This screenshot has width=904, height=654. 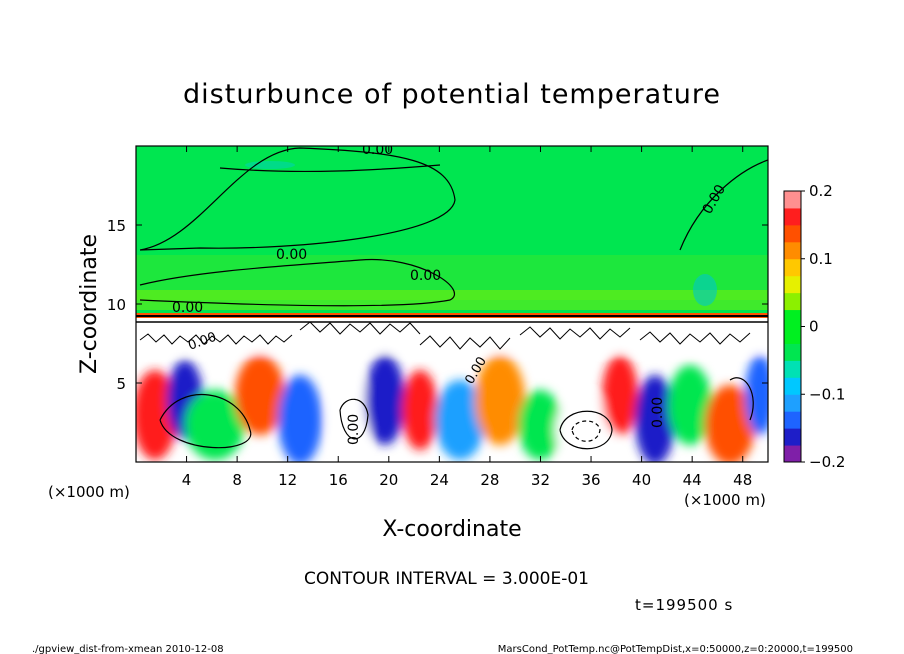 I want to click on colorbar-tick-label: 0.2, so click(x=821, y=191).